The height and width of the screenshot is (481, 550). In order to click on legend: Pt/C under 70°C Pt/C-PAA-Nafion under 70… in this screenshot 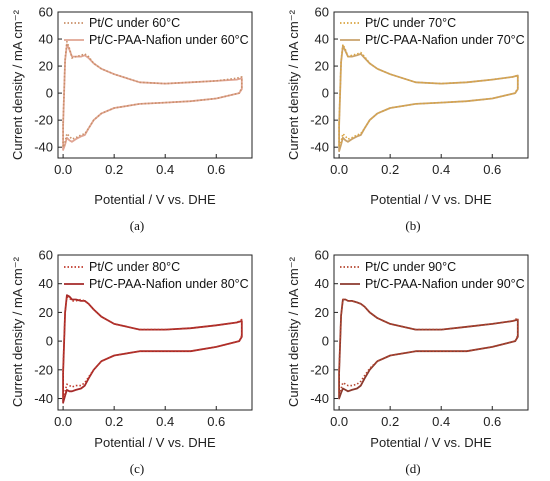, I will do `click(432, 31)`.